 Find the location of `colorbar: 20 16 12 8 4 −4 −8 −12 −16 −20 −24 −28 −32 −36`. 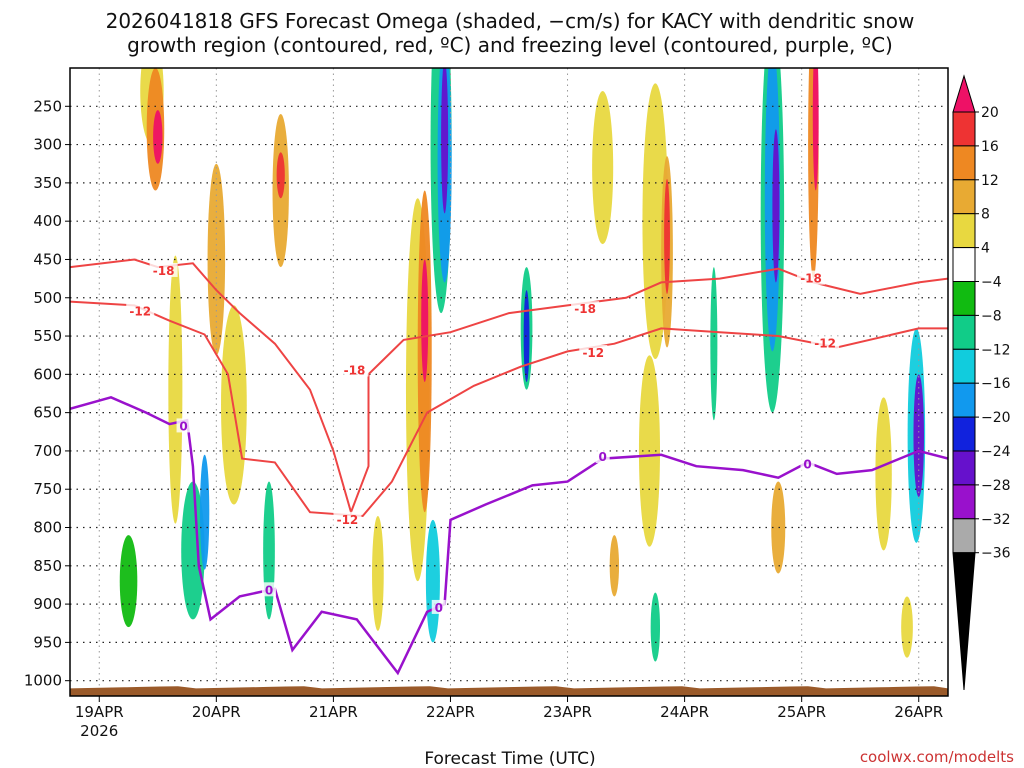

colorbar: 20 16 12 8 4 −4 −8 −12 −16 −20 −24 −28 −32 −36 is located at coordinates (981, 382).